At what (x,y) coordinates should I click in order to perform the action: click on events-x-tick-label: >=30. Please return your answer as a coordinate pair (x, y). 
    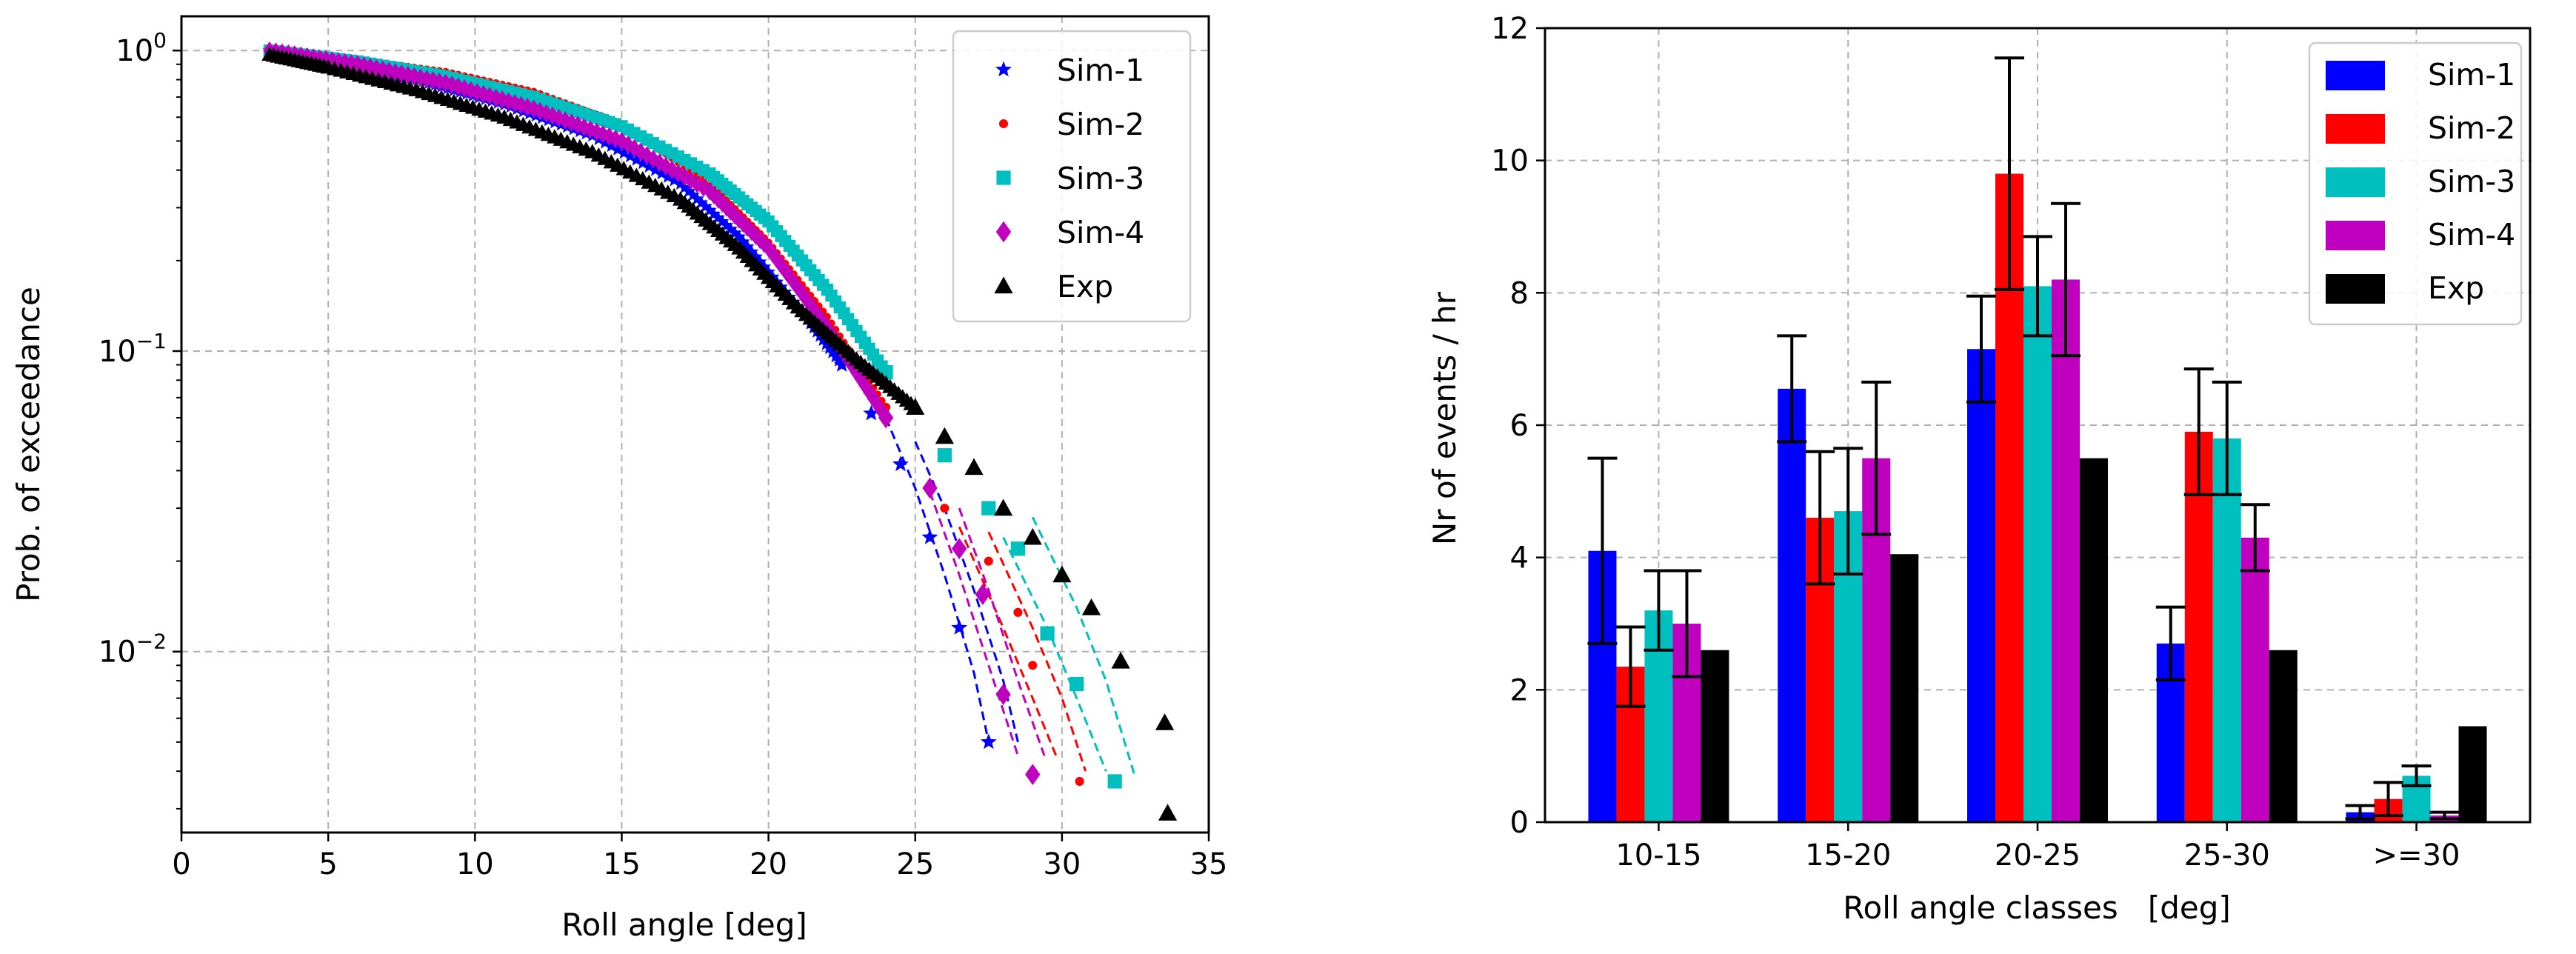
    Looking at the image, I should click on (2416, 855).